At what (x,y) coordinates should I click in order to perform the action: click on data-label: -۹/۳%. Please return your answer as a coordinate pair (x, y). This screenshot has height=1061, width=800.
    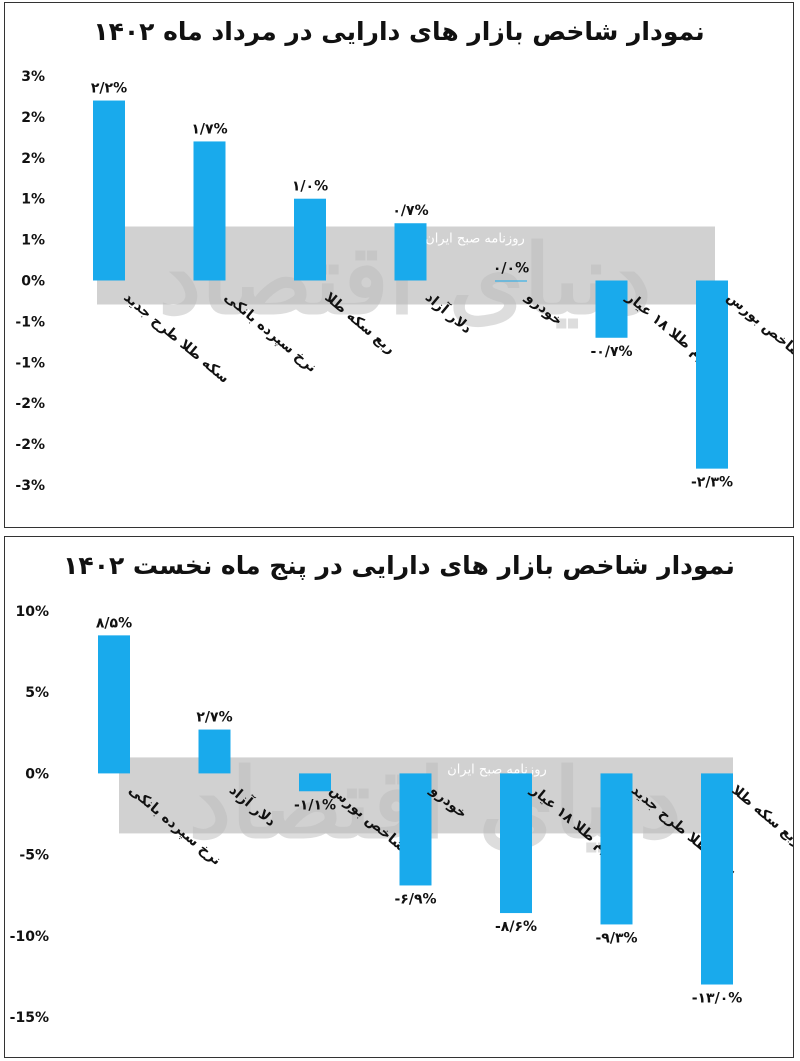
    Looking at the image, I should click on (616, 938).